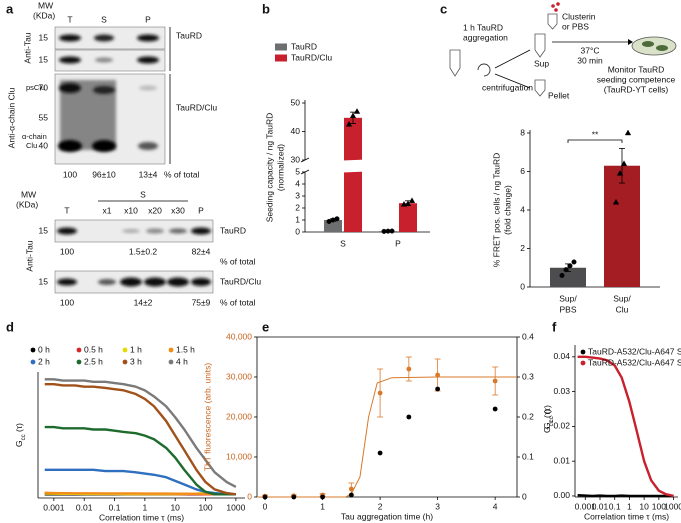  I want to click on y-tick-label: 2, so click(297, 207).